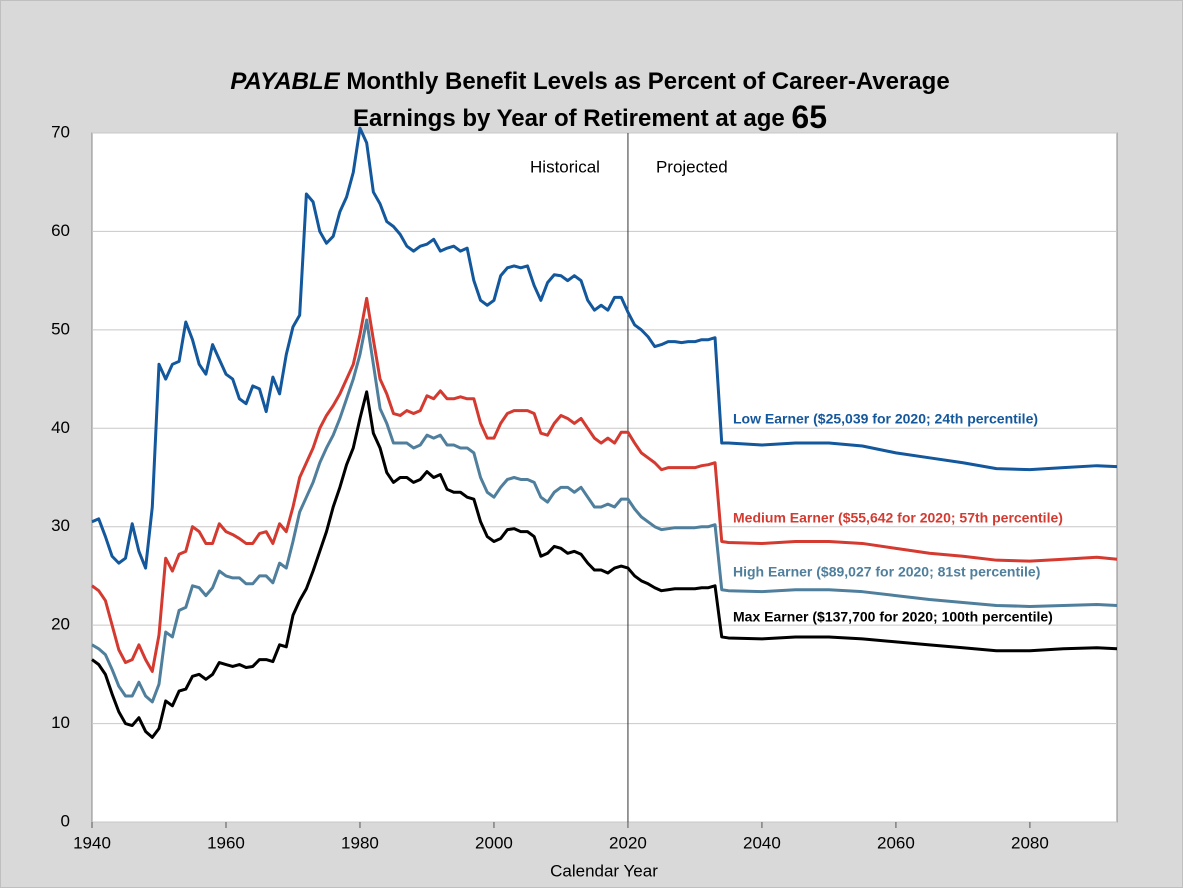 The image size is (1183, 888). Describe the element at coordinates (565, 166) in the screenshot. I see `annotation: Historical` at that location.